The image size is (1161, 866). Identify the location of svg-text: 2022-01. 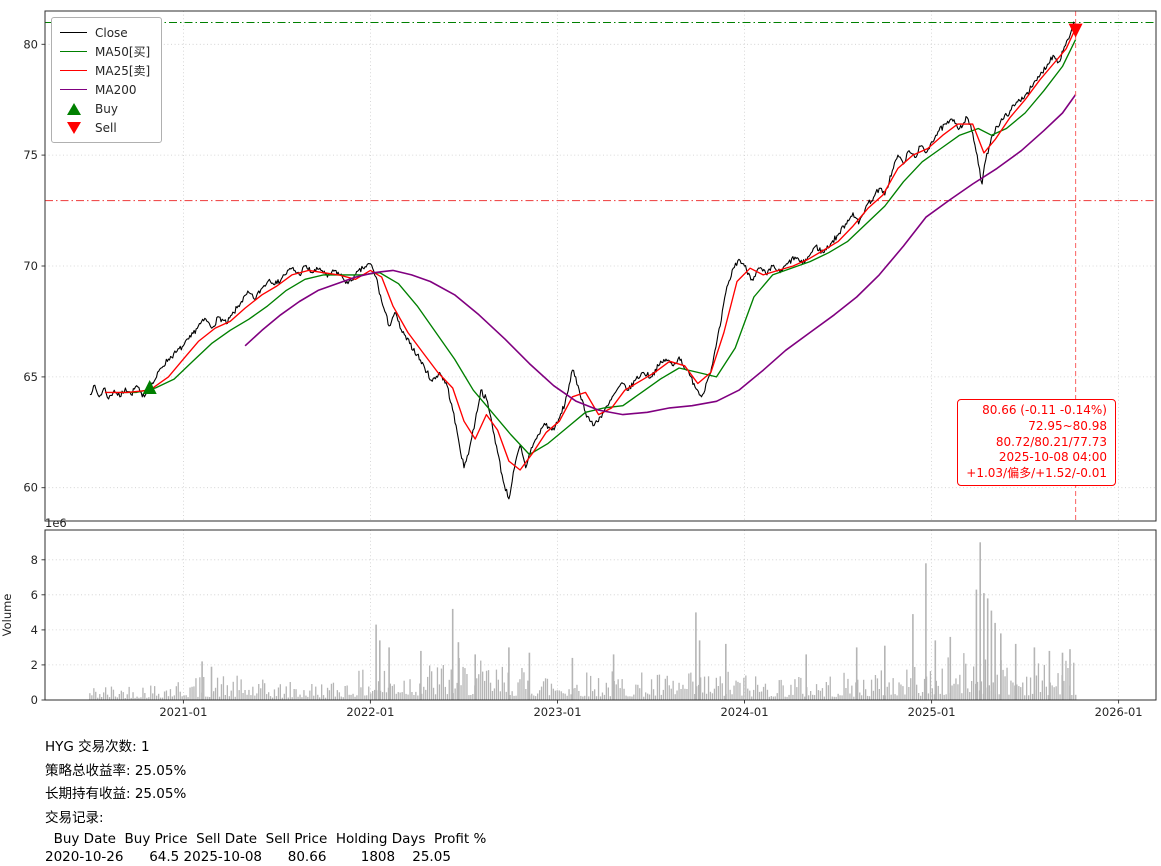
(370, 712).